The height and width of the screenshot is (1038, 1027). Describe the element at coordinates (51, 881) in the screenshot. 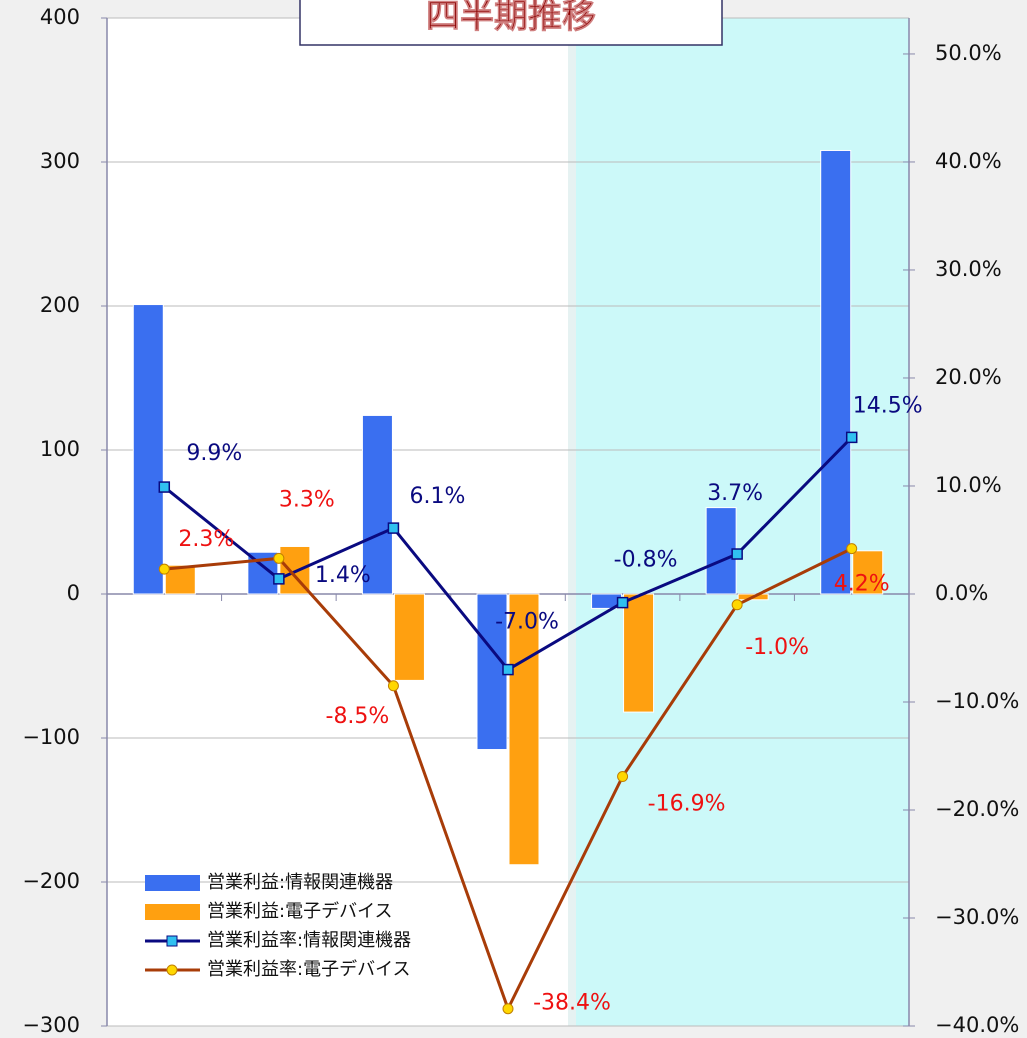

I see `y-tick-label: −200` at that location.